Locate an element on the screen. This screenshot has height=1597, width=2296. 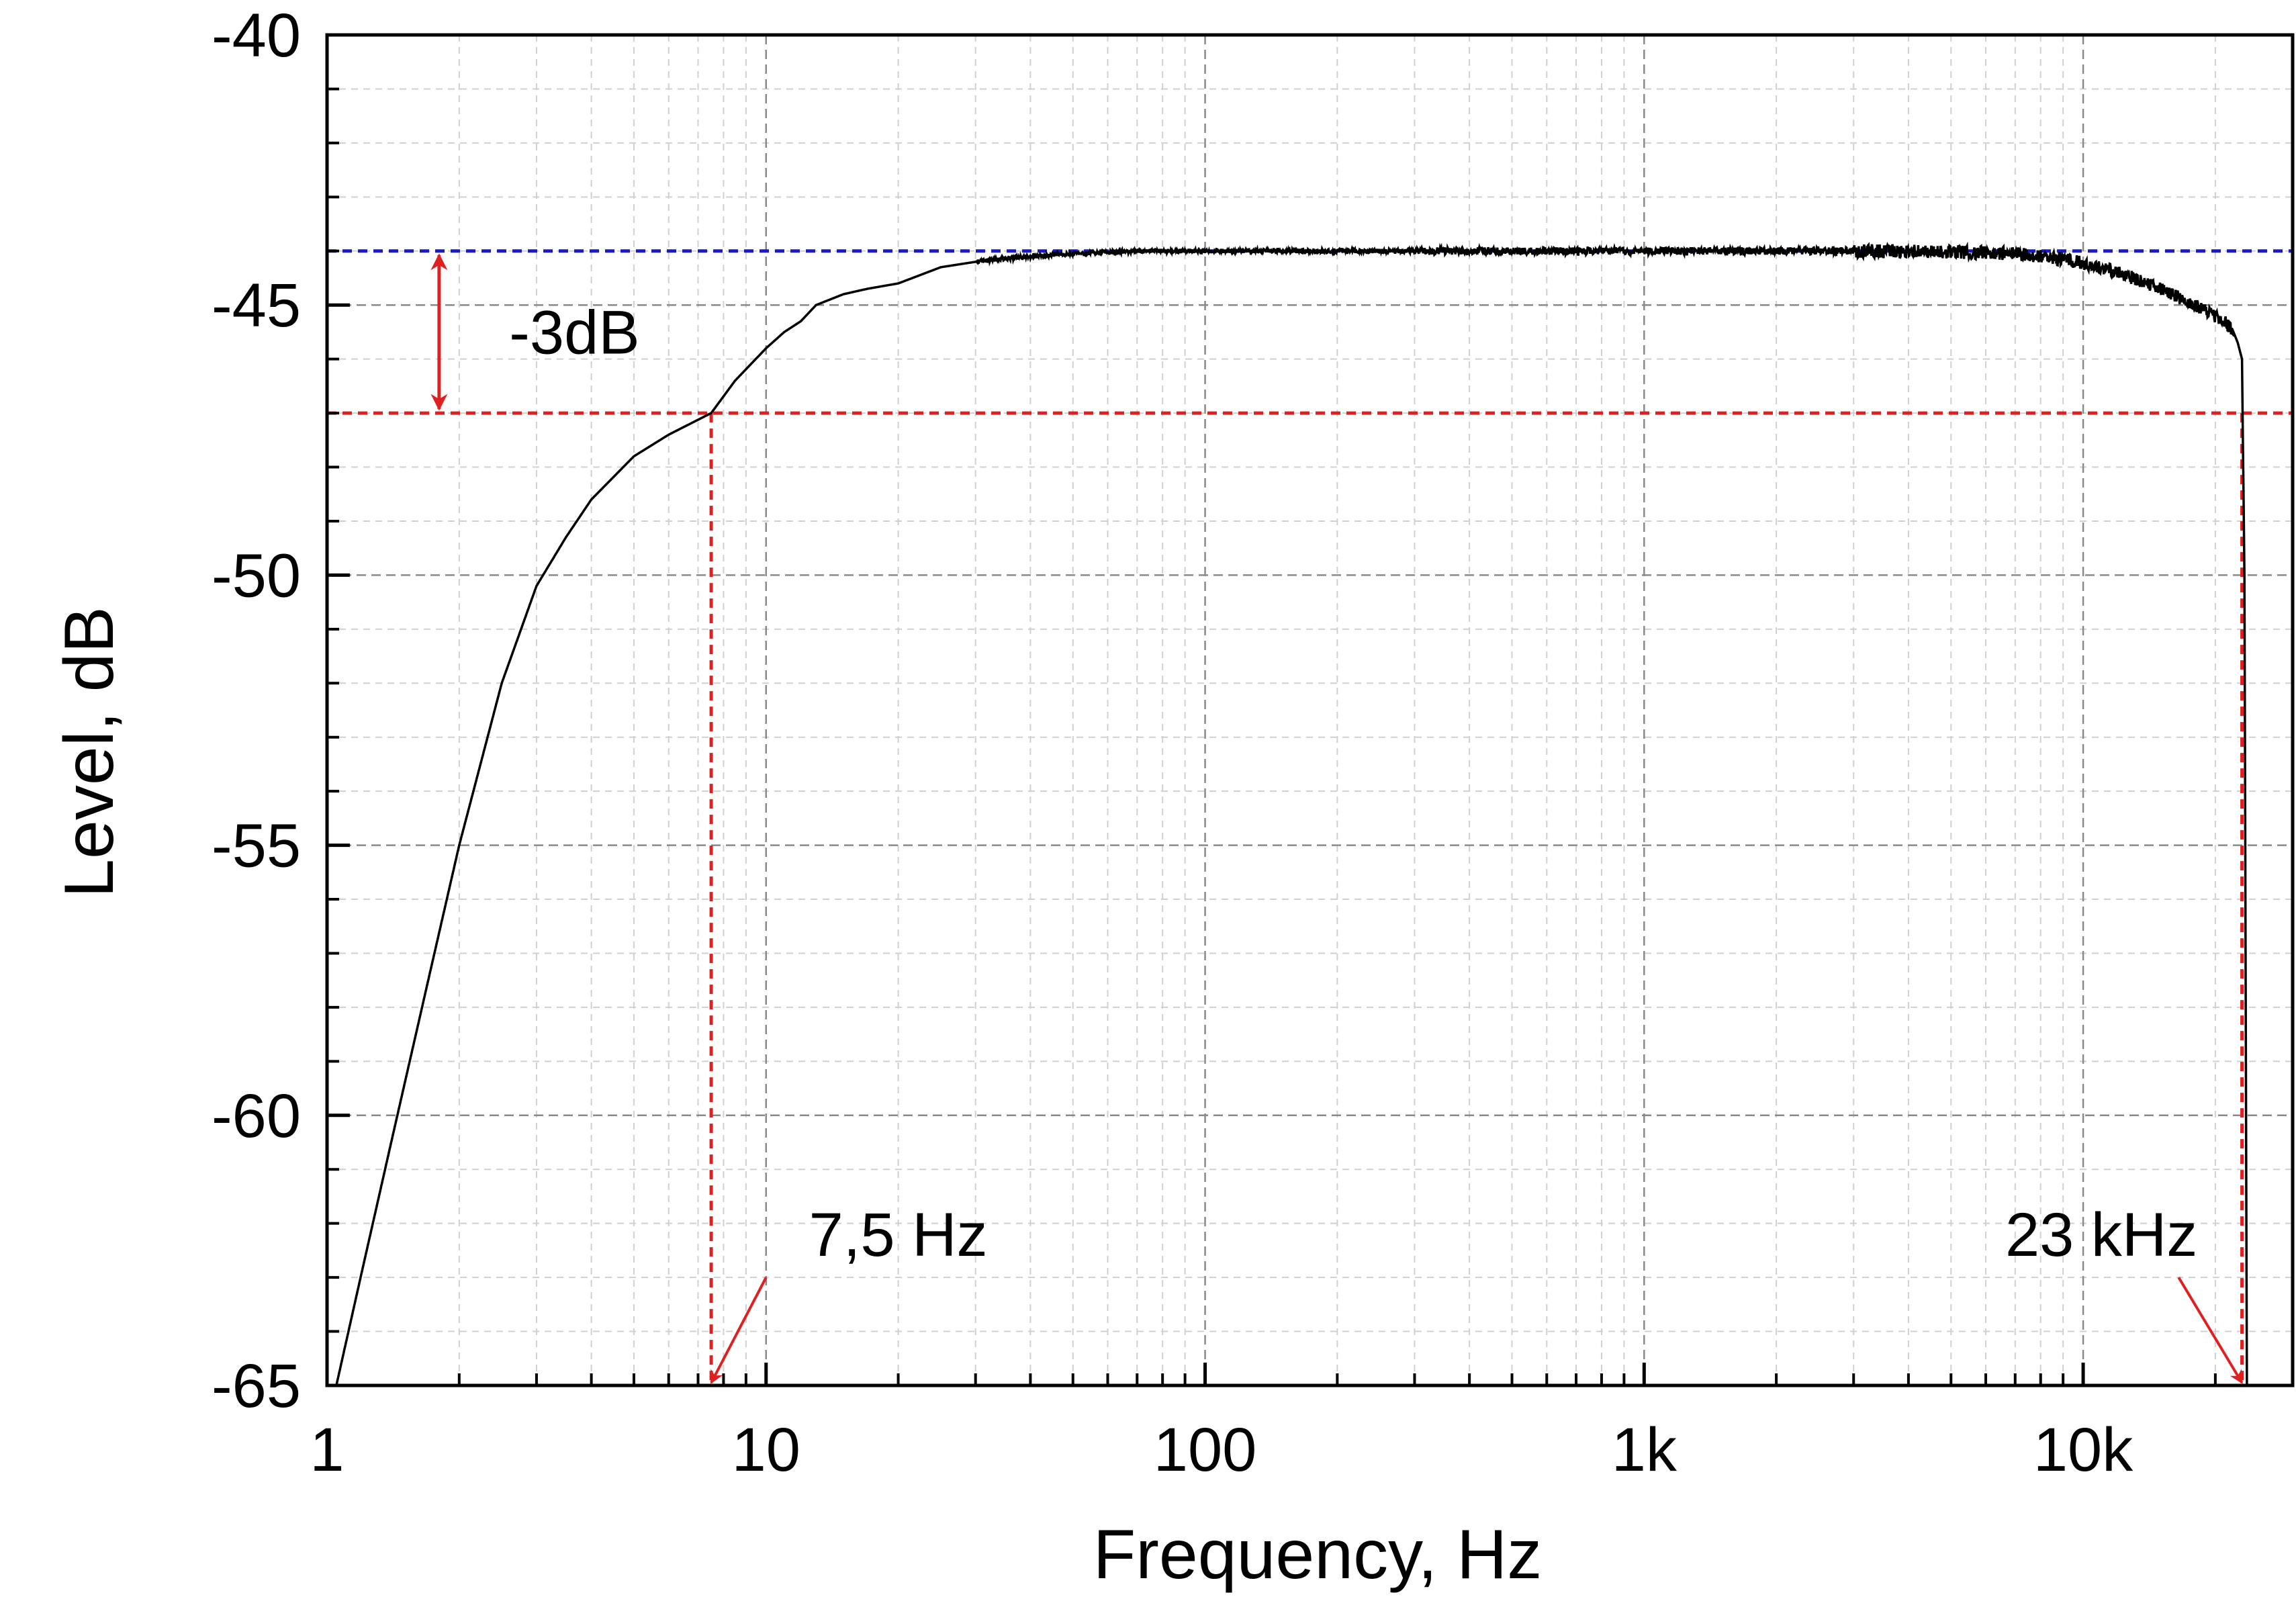
x-tick-label: 1 is located at coordinates (327, 1450).